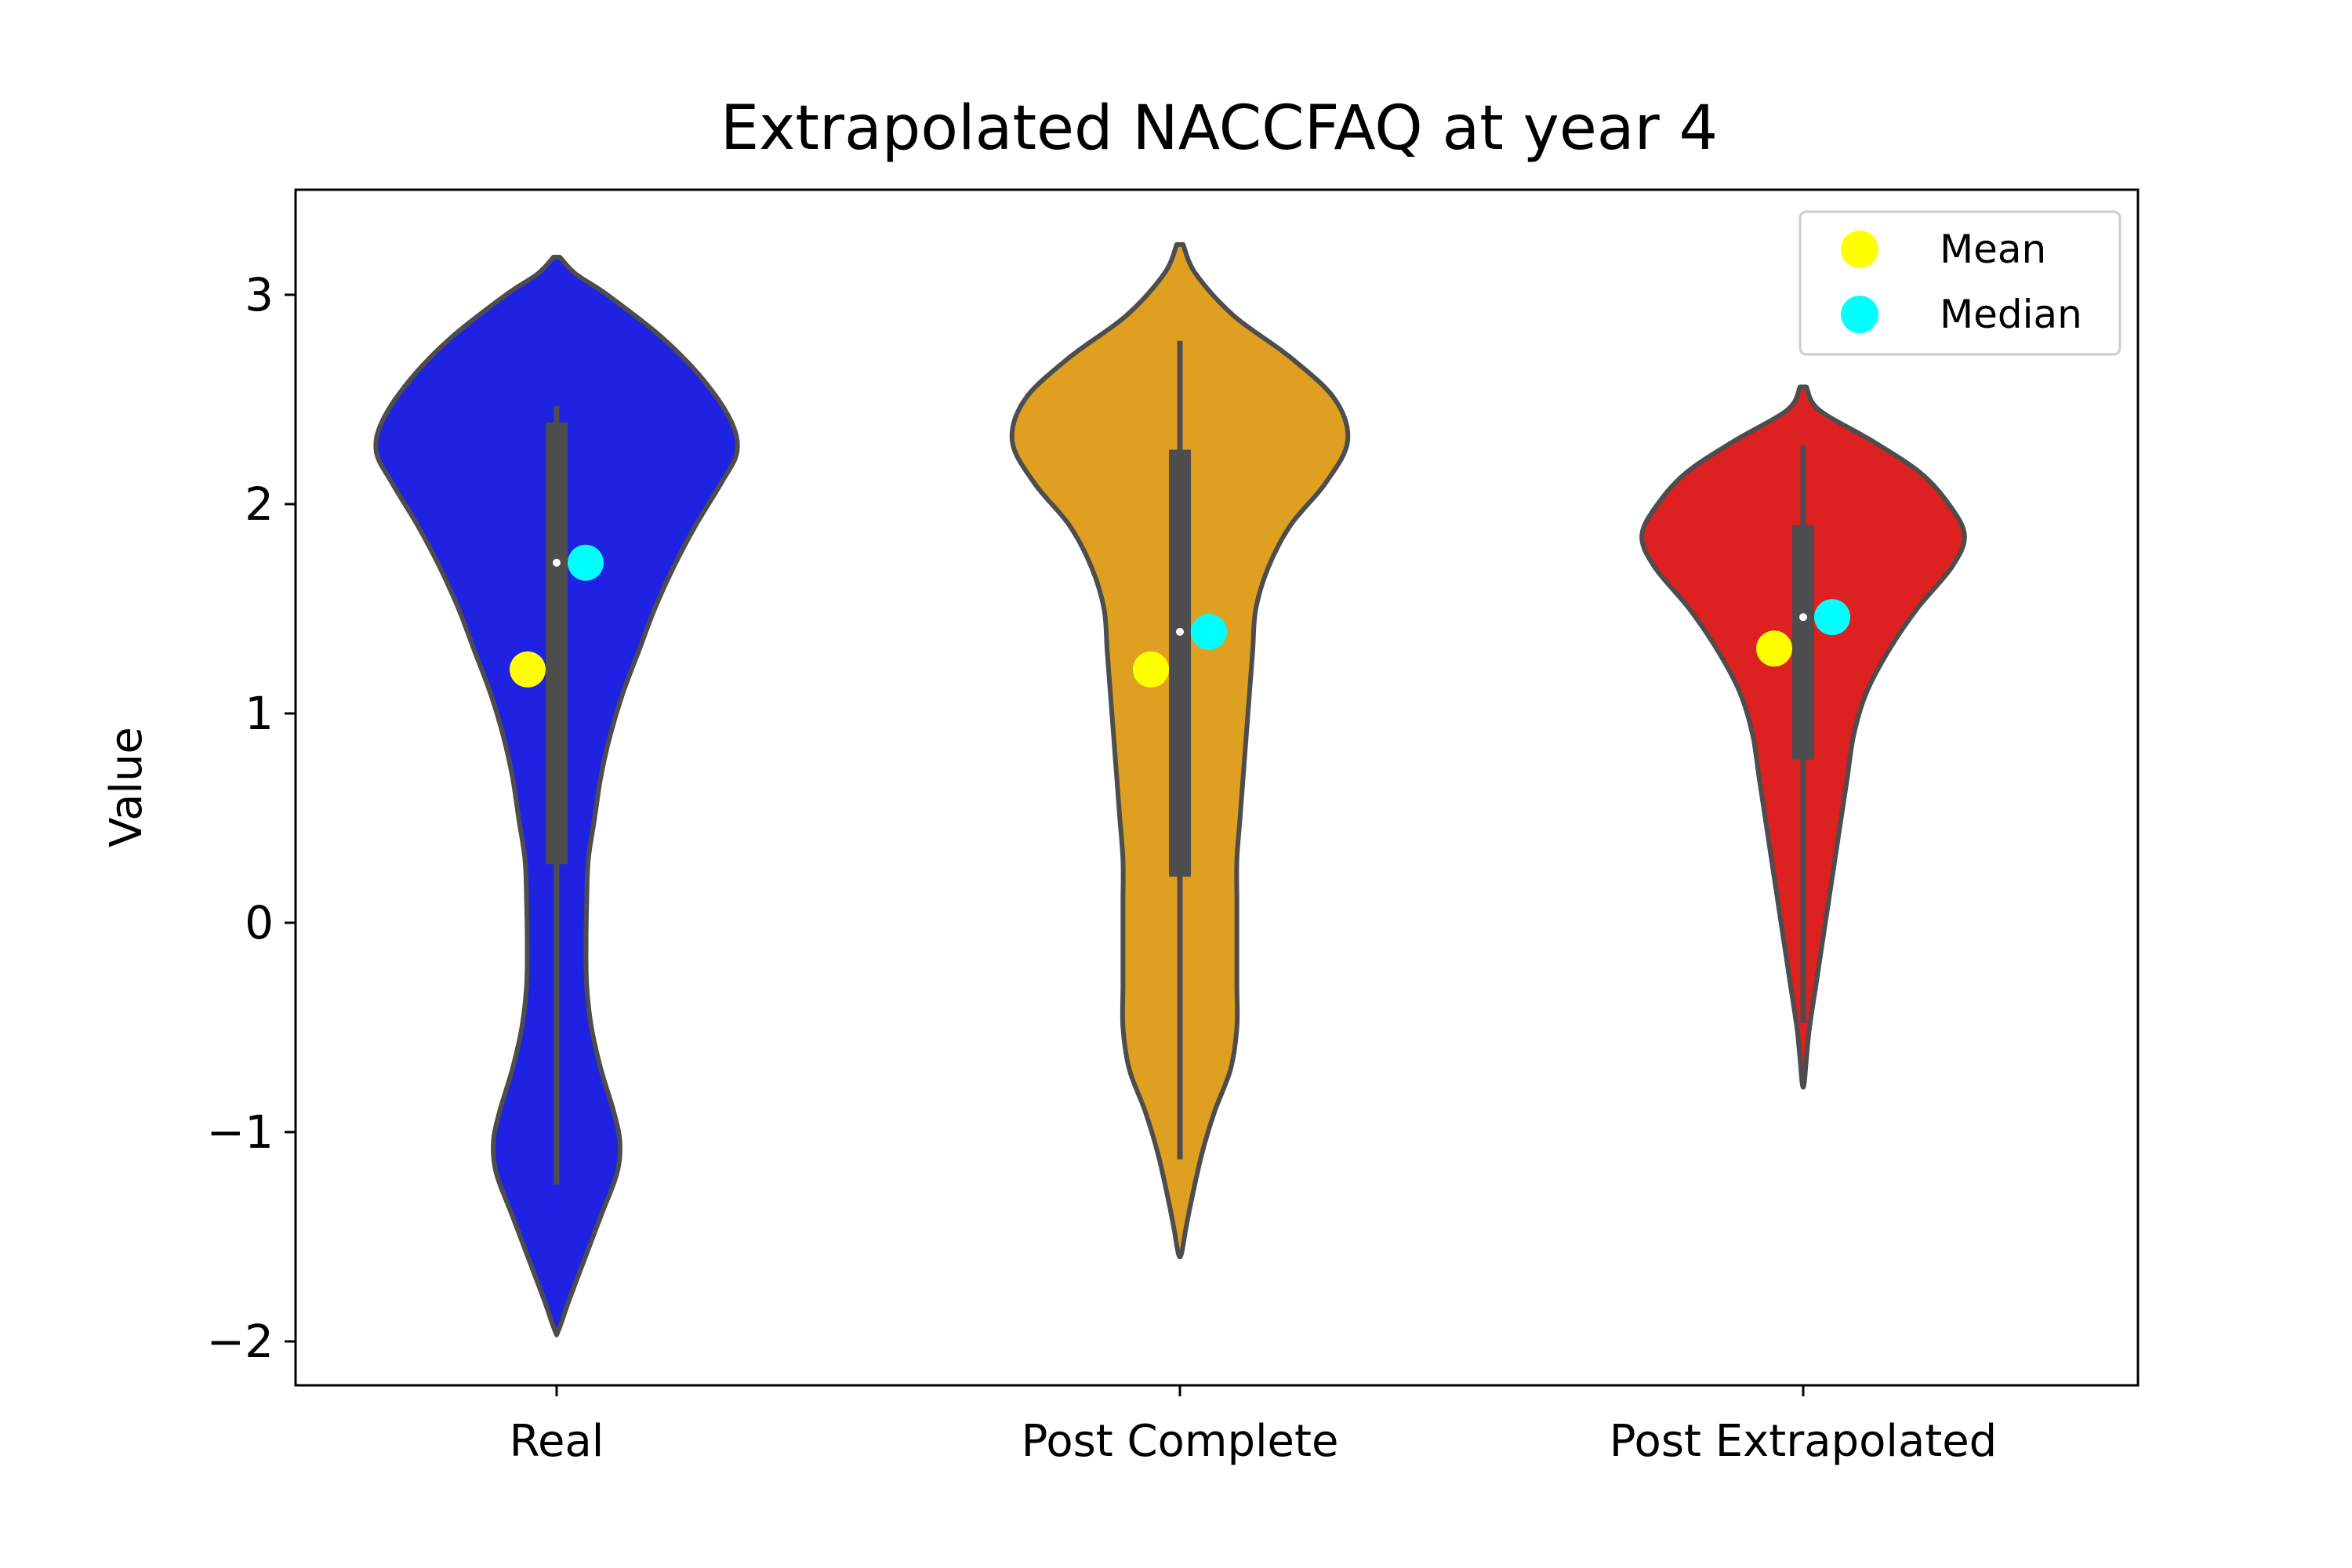 The image size is (2352, 1568). What do you see at coordinates (1209, 631) in the screenshot?
I see `median-marker-post-complete` at bounding box center [1209, 631].